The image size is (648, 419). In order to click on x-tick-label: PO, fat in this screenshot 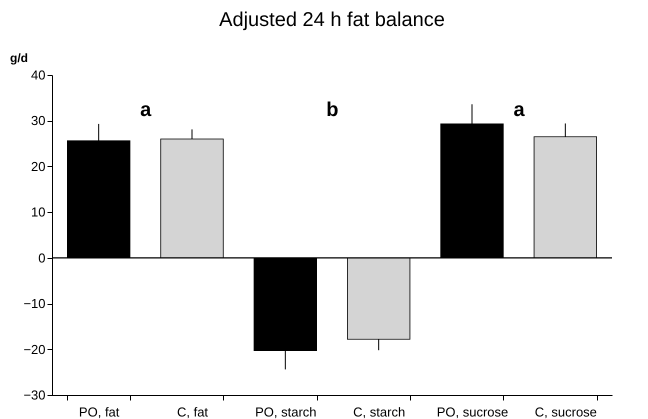, I will do `click(99, 411)`.